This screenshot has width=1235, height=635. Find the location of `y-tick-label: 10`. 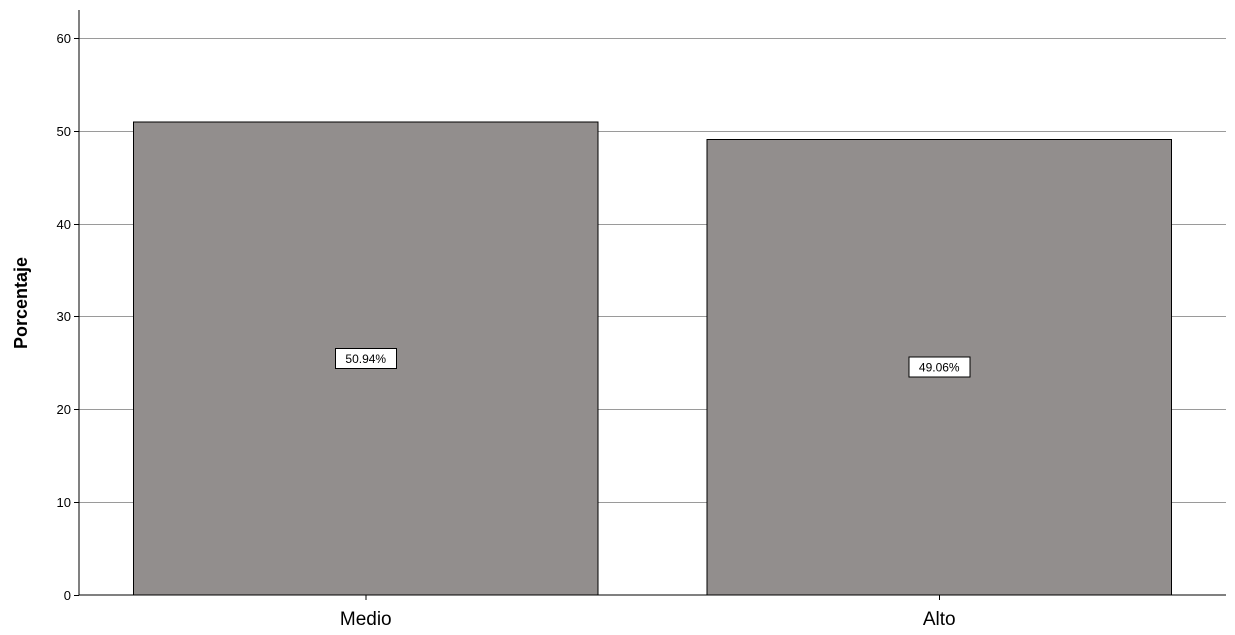

y-tick-label: 10 is located at coordinates (64, 502).